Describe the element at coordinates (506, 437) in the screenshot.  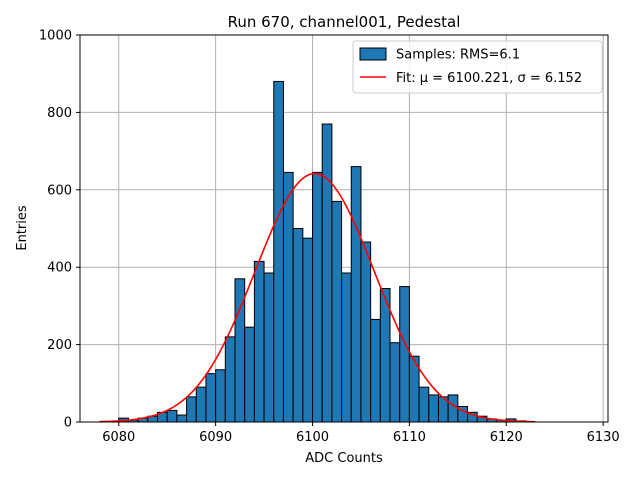
I see `x-tick-label: 6120` at that location.